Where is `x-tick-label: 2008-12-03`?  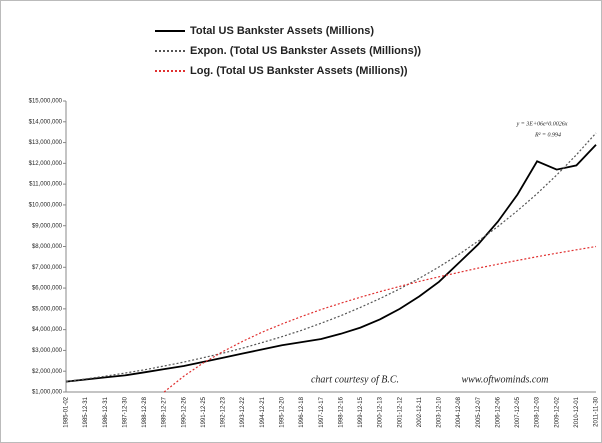 x-tick-label: 2008-12-03 is located at coordinates (538, 411).